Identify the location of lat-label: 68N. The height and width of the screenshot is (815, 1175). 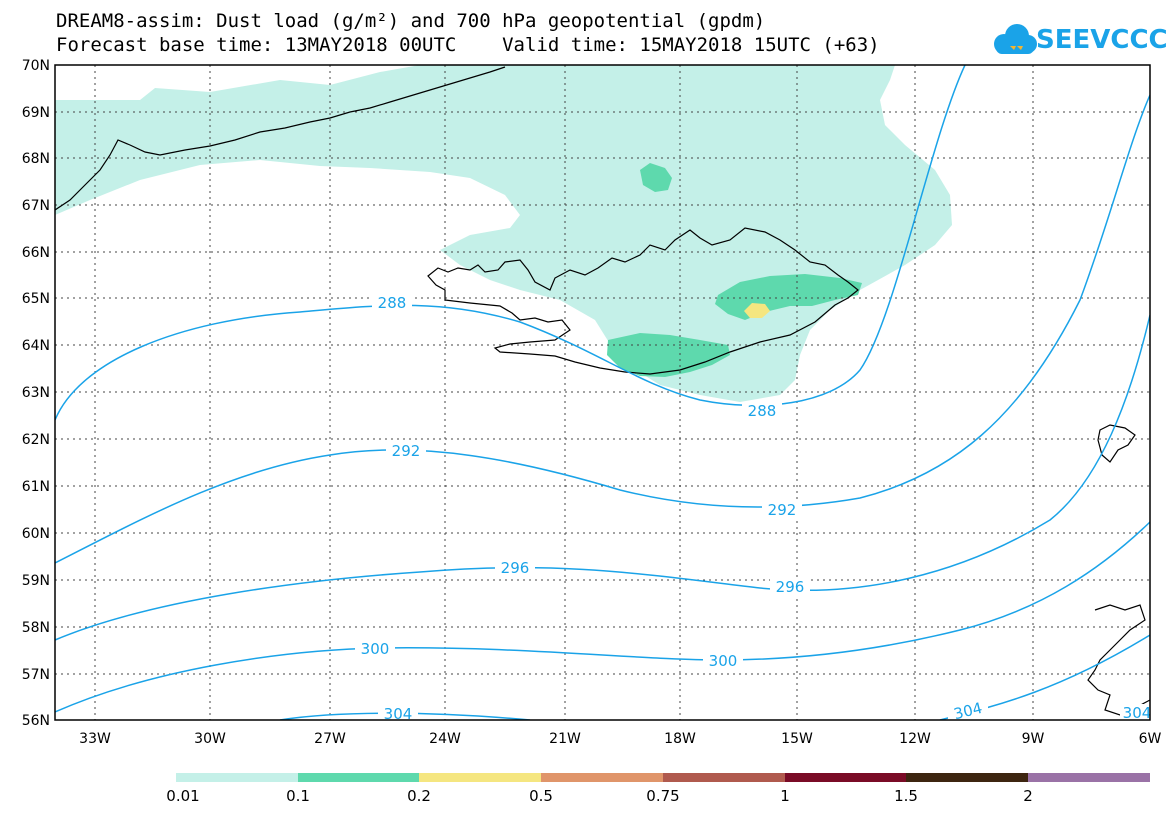
(36, 159).